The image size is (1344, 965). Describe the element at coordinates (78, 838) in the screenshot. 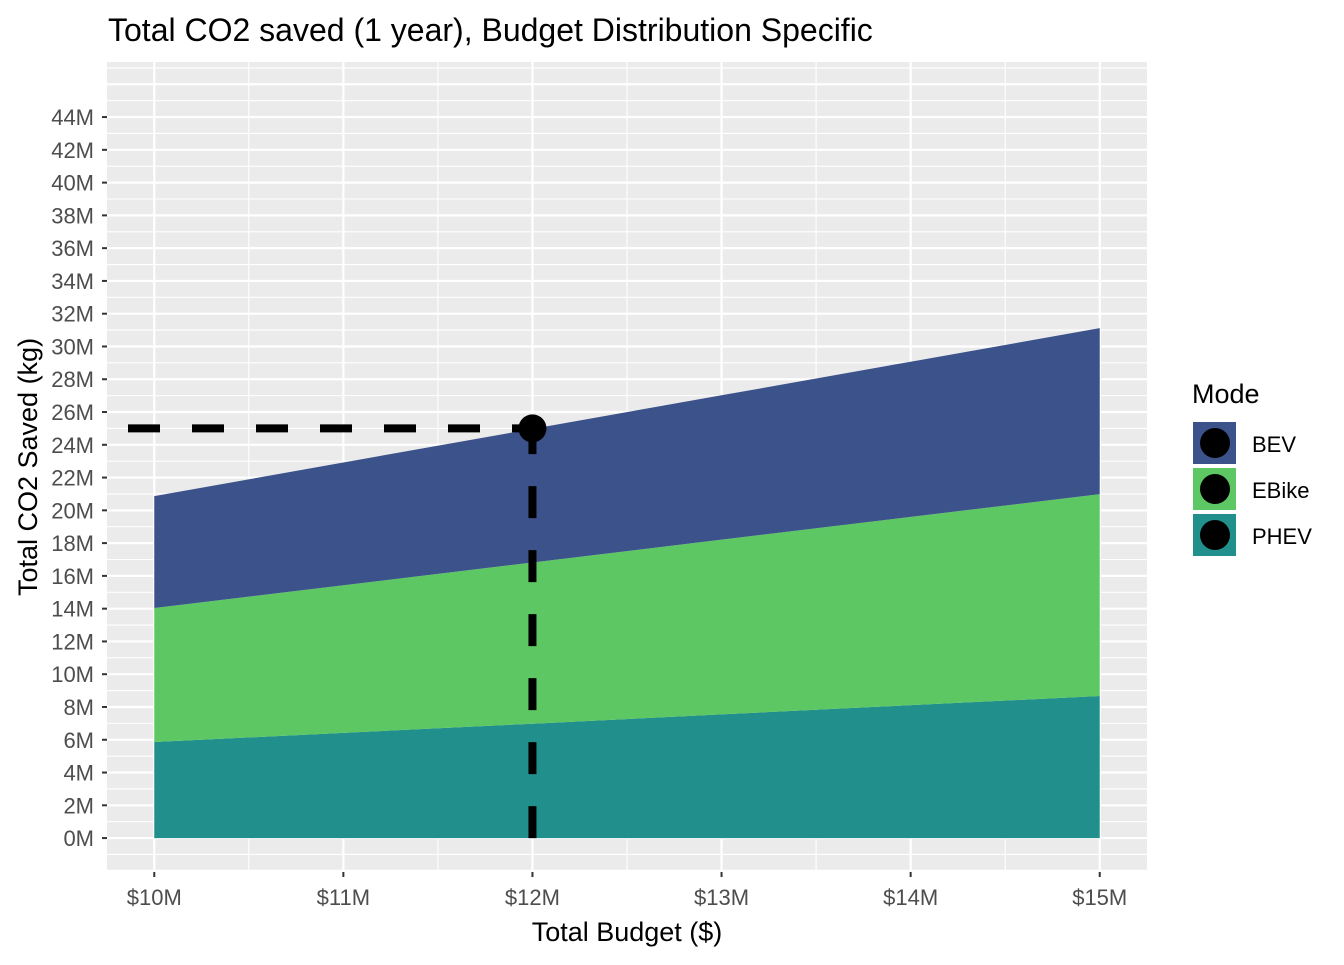

I see `y-tick-label: 0M` at that location.